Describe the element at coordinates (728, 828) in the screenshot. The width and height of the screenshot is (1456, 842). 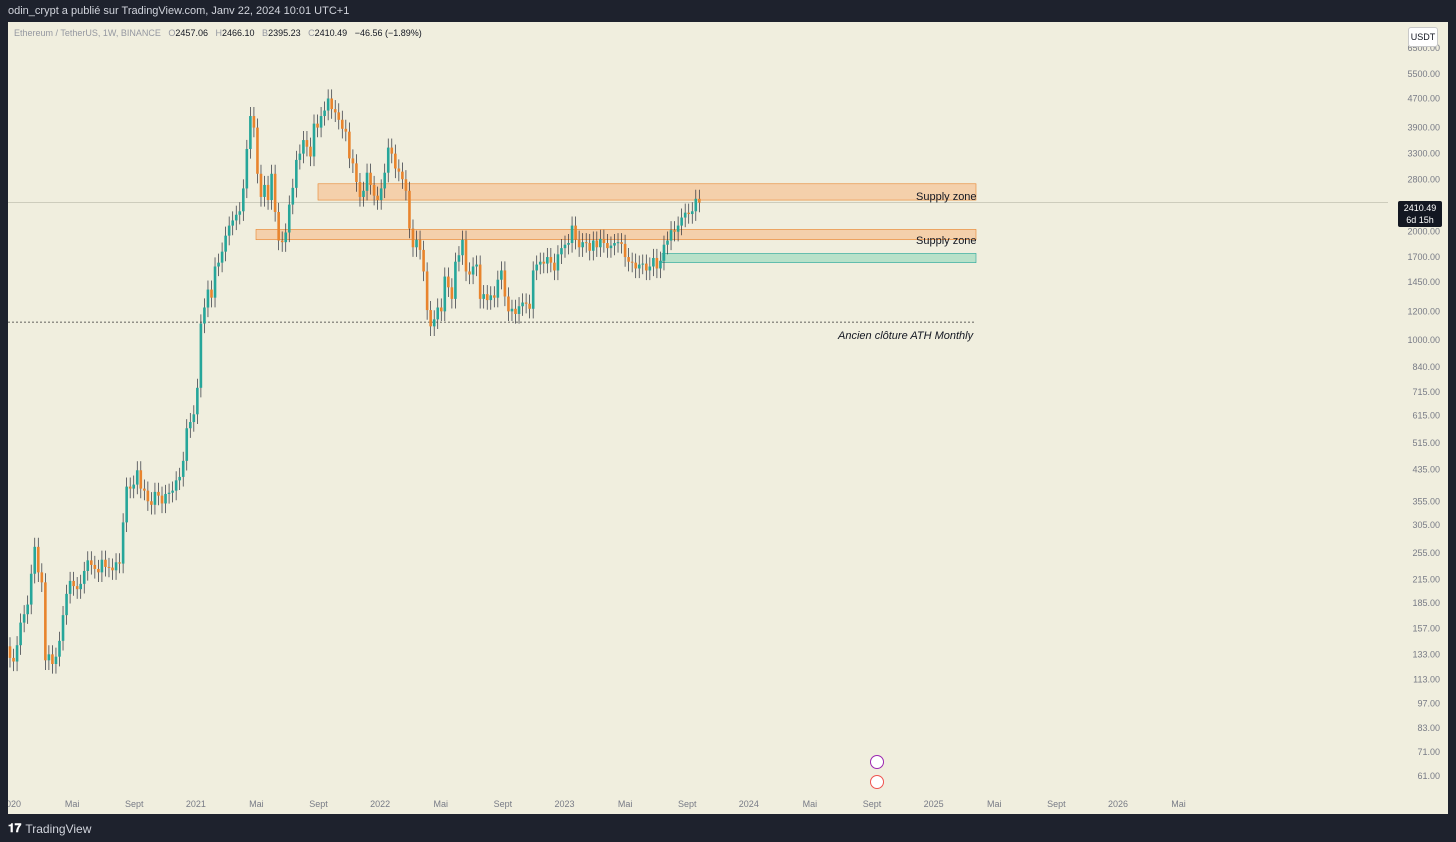
I see `footer-bar: 𝟏𝟕 TradingView` at that location.